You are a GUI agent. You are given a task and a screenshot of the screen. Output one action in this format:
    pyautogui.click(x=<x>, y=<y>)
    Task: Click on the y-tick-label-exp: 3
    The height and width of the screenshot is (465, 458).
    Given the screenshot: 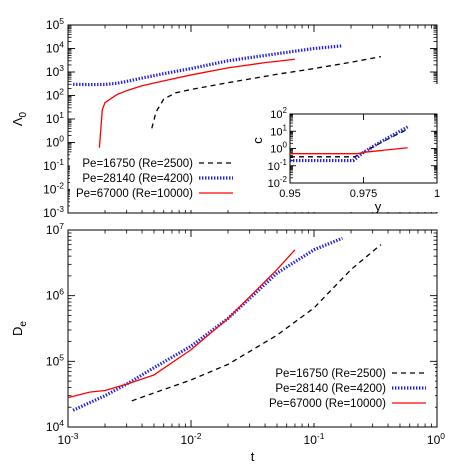 What is the action you would take?
    pyautogui.click(x=61, y=68)
    